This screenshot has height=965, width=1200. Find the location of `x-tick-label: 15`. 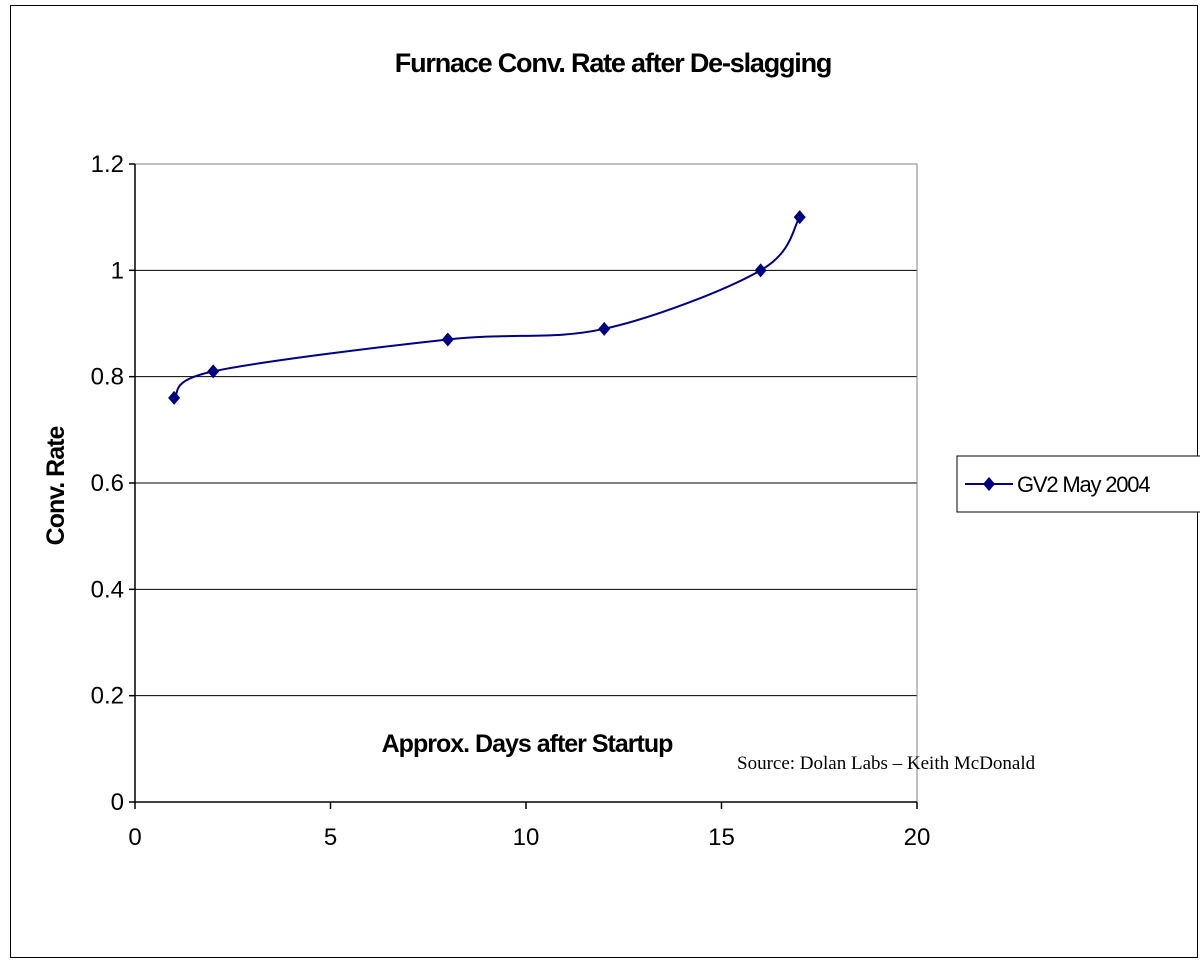

x-tick-label: 15 is located at coordinates (721, 837).